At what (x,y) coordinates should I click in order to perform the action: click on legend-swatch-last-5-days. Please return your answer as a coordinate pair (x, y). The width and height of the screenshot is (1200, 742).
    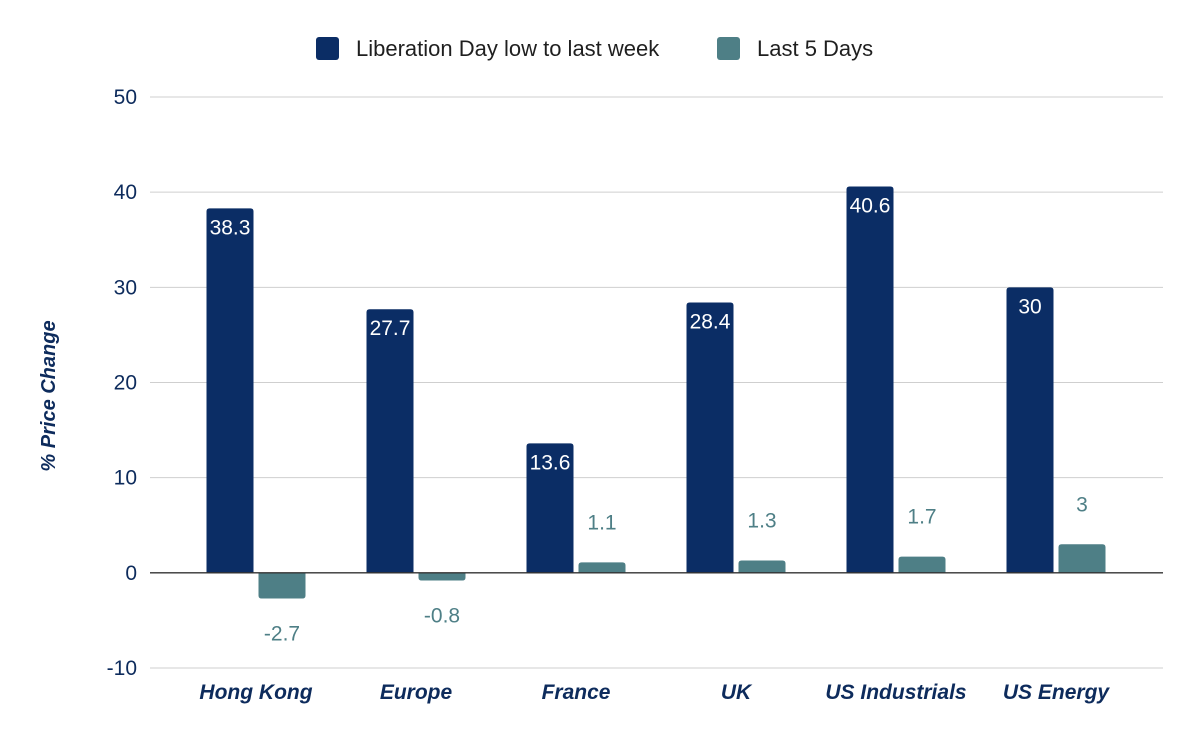
    Looking at the image, I should click on (728, 48).